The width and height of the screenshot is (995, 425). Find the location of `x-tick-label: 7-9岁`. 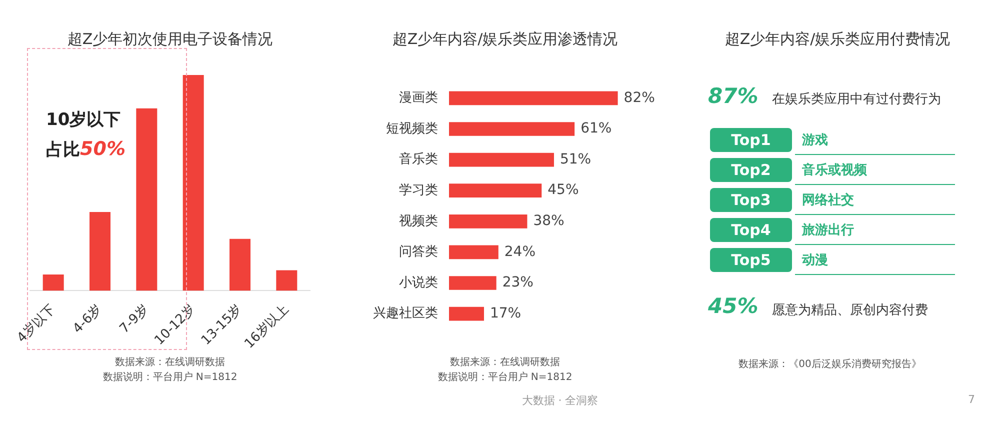

x-tick-label: 7-9岁 is located at coordinates (134, 319).